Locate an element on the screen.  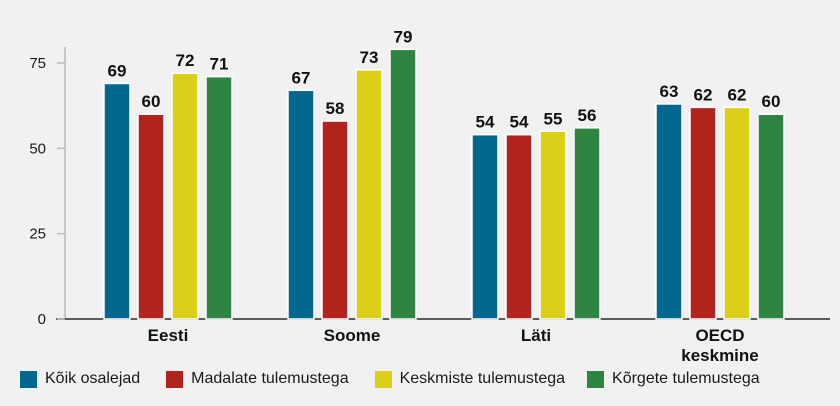
bar-value-label: 67 is located at coordinates (301, 77).